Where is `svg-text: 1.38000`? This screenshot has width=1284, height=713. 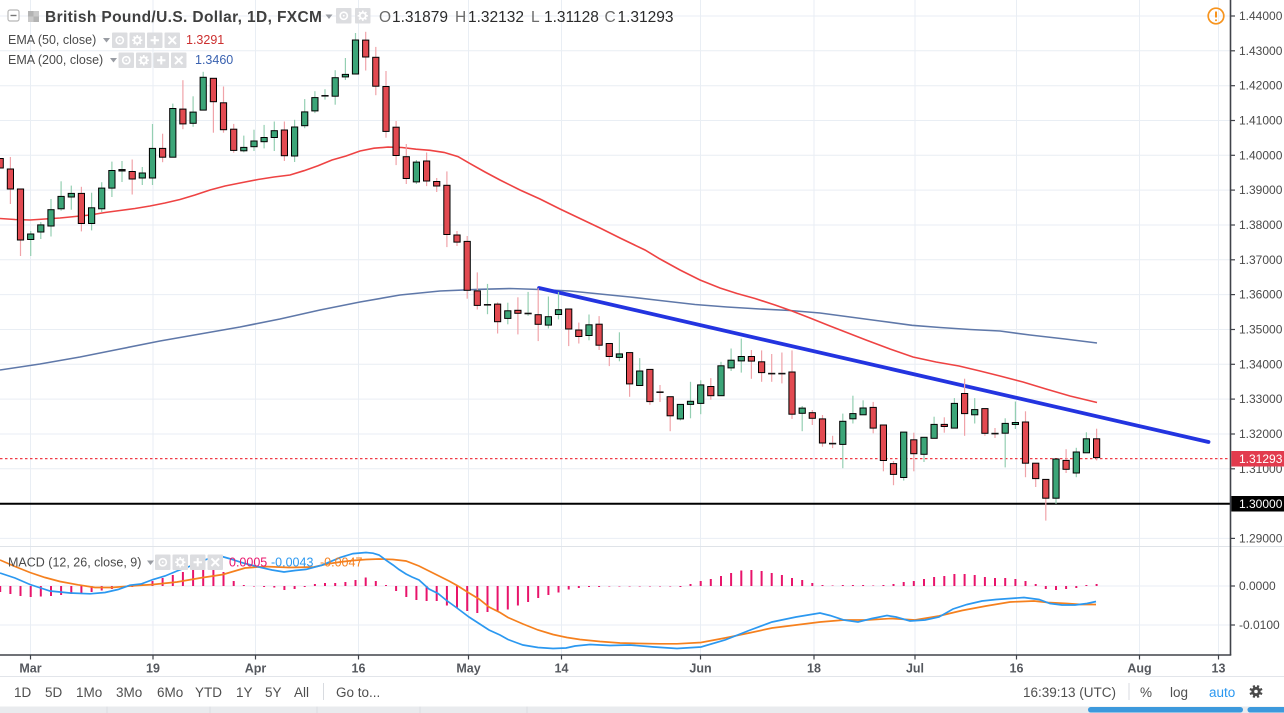
svg-text: 1.38000 is located at coordinates (1261, 225).